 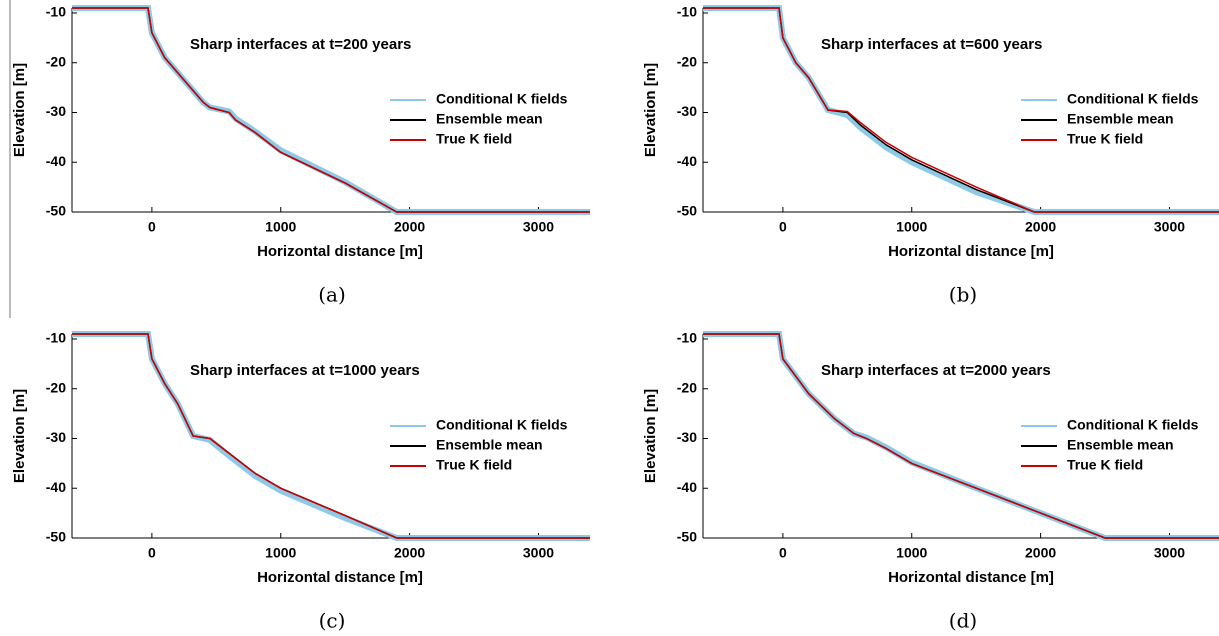 I want to click on caption: (d), so click(x=963, y=621).